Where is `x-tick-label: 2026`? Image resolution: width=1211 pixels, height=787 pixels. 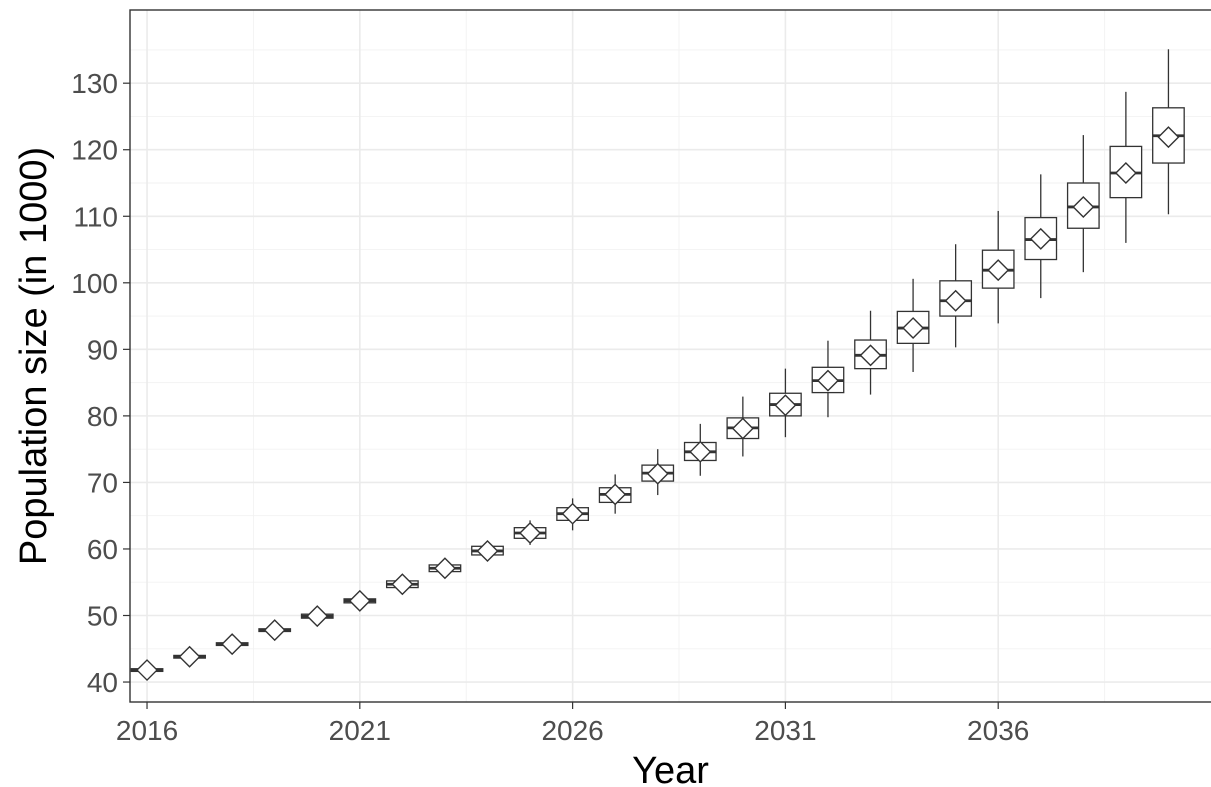 x-tick-label: 2026 is located at coordinates (572, 730).